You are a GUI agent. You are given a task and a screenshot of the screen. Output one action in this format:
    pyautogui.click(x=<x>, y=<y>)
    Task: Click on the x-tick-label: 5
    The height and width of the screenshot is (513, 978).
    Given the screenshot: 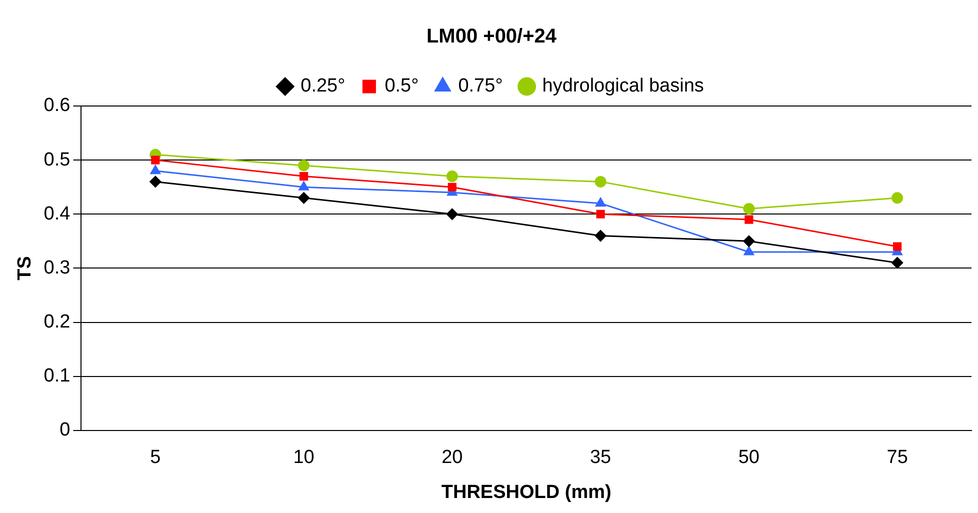 What is the action you would take?
    pyautogui.click(x=155, y=457)
    